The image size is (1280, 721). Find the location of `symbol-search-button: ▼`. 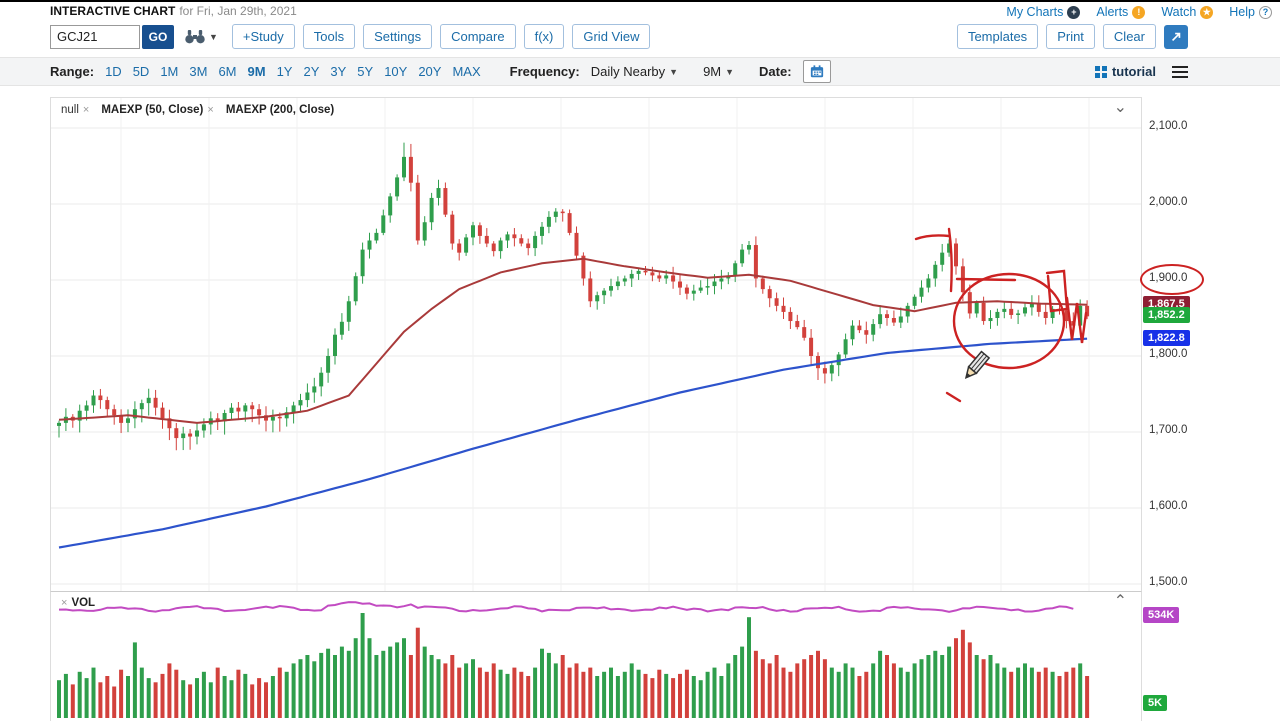

symbol-search-button: ▼ is located at coordinates (201, 36).